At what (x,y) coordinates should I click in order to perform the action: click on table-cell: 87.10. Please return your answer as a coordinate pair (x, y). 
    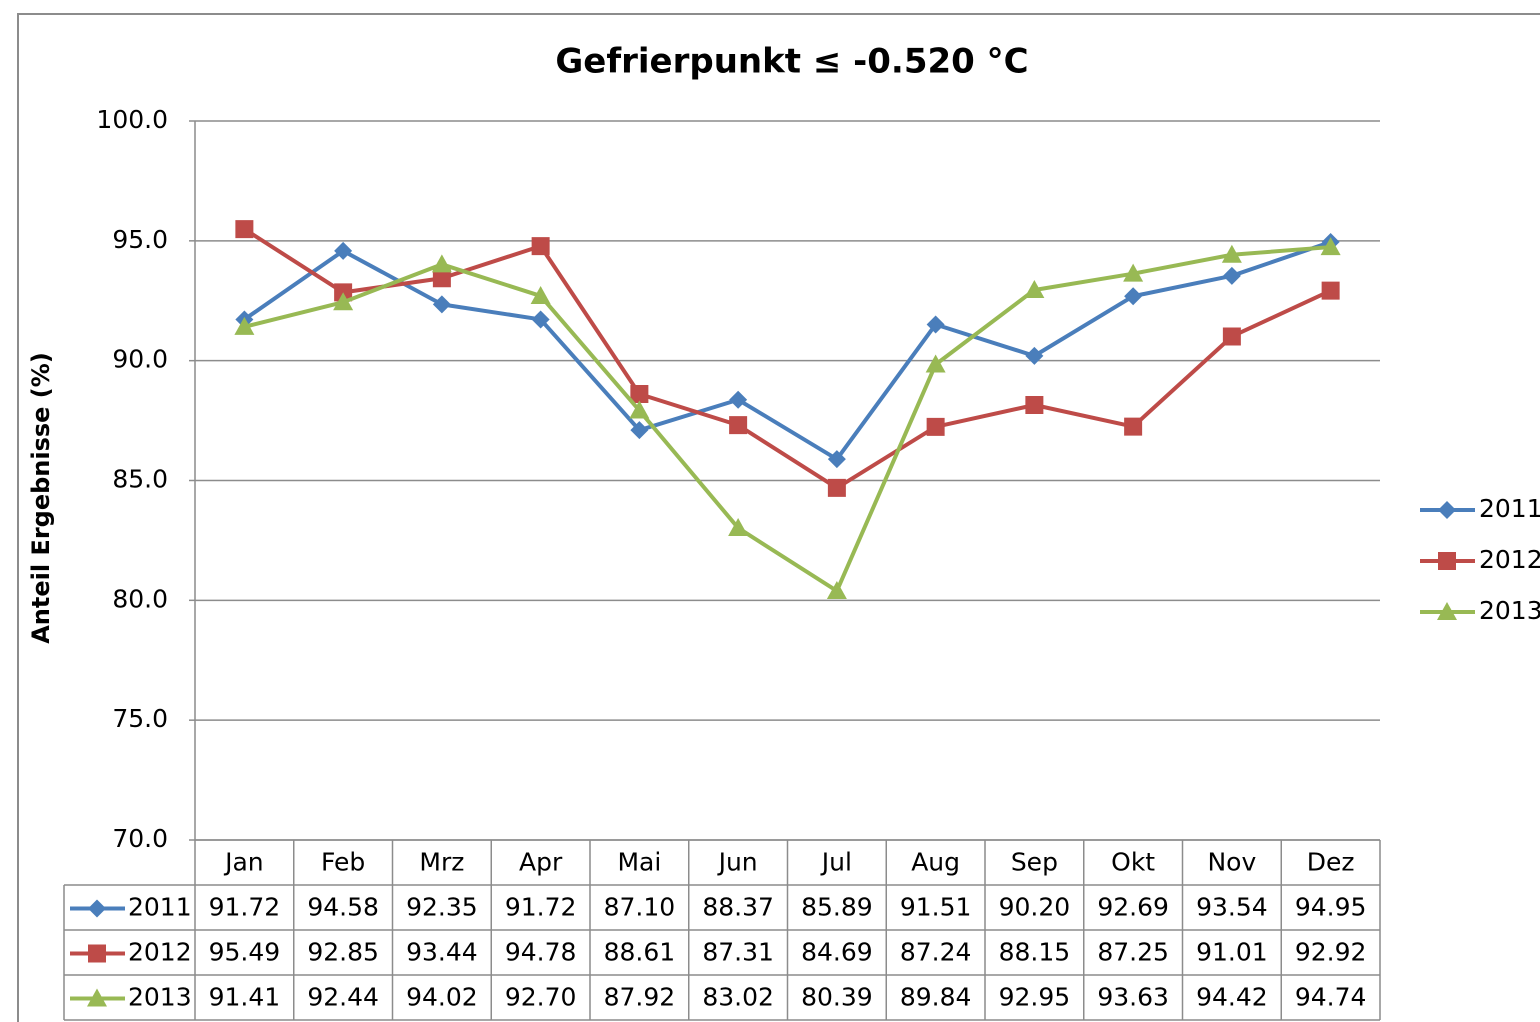
    Looking at the image, I should click on (640, 907).